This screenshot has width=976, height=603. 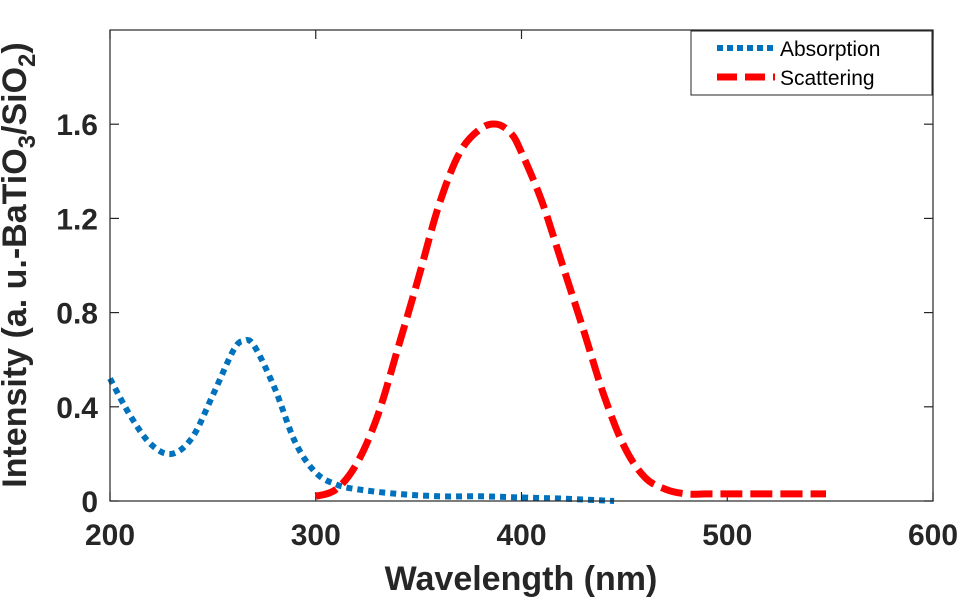 What do you see at coordinates (316, 535) in the screenshot?
I see `x-tick-label: 300` at bounding box center [316, 535].